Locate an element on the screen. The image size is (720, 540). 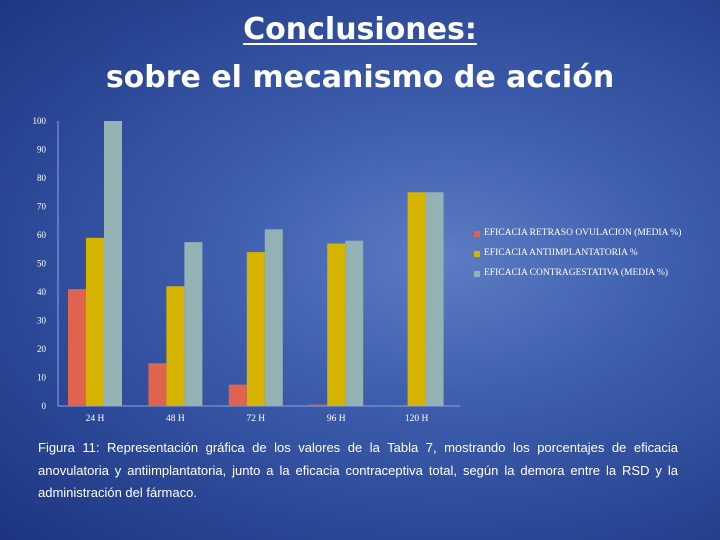
y-tick-label: 100 is located at coordinates (40, 121).